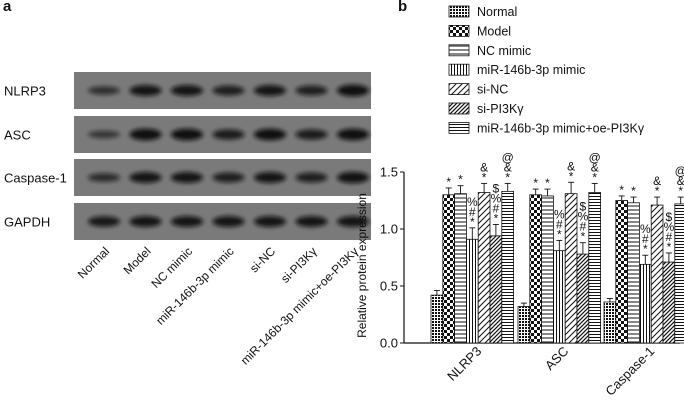 This screenshot has width=684, height=405. Describe the element at coordinates (448, 269) in the screenshot. I see `bar-nlrp3-model` at that location.